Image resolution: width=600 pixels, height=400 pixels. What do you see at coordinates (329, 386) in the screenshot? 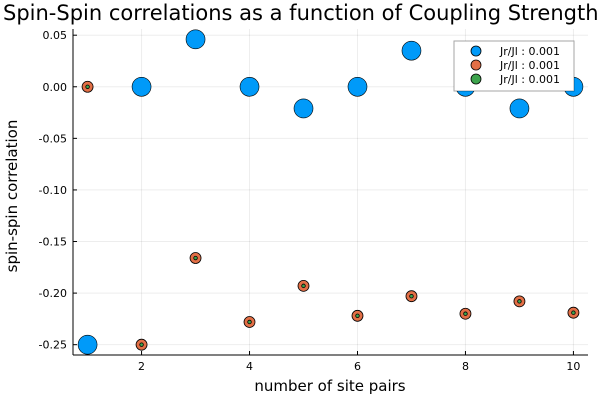
I see `x-axis-label: number of site pairs` at bounding box center [329, 386].